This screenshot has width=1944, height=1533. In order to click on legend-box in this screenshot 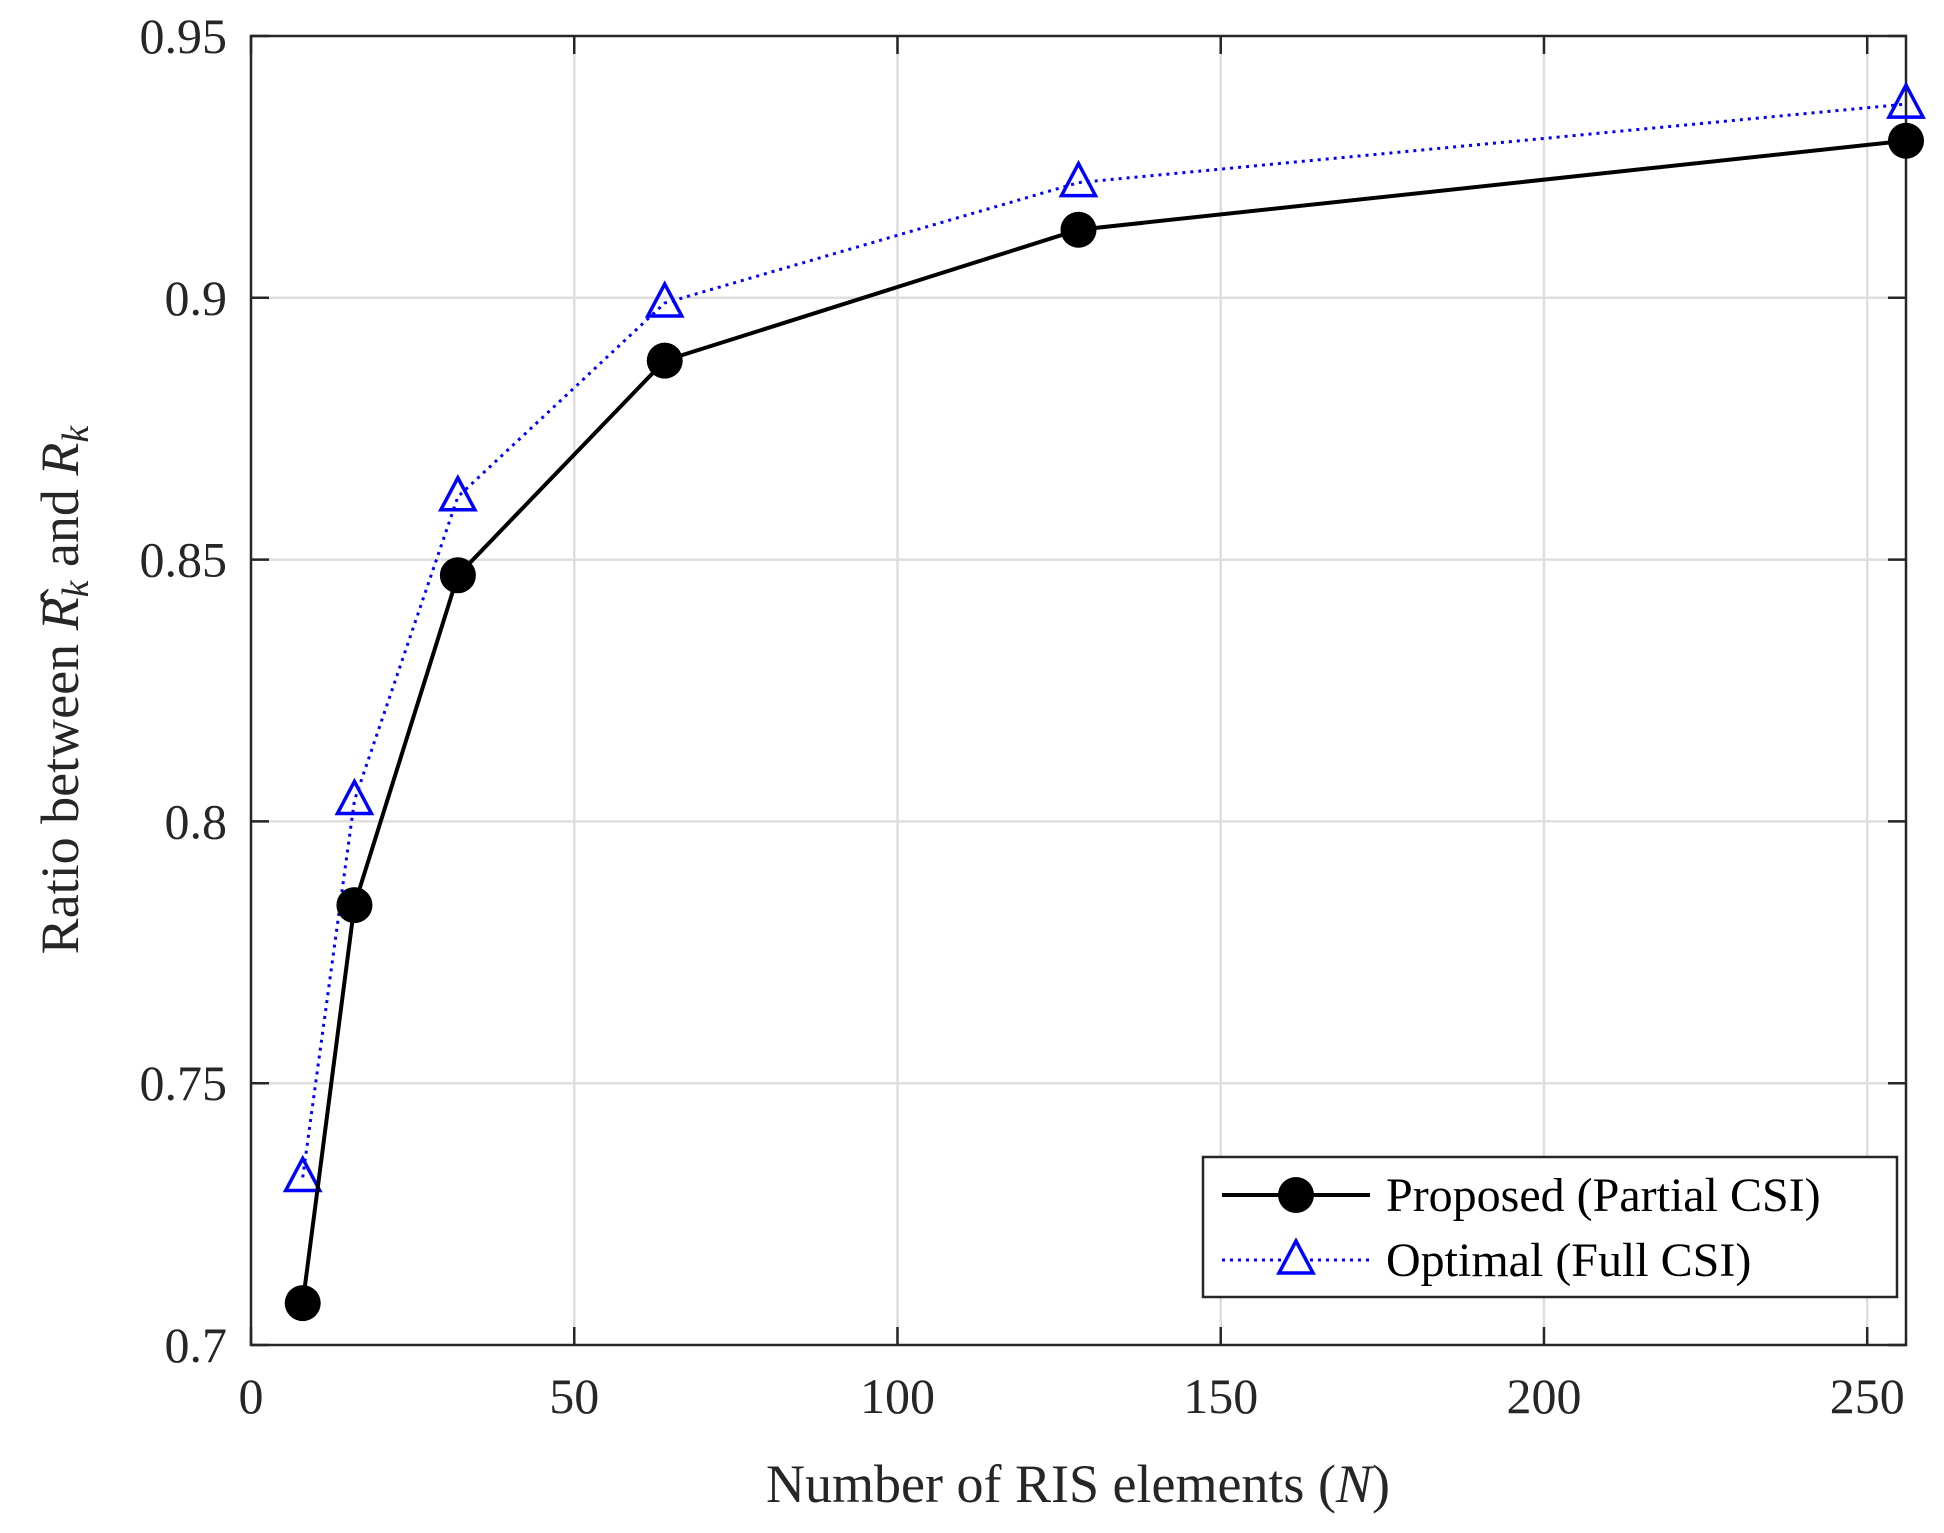, I will do `click(1550, 1227)`.